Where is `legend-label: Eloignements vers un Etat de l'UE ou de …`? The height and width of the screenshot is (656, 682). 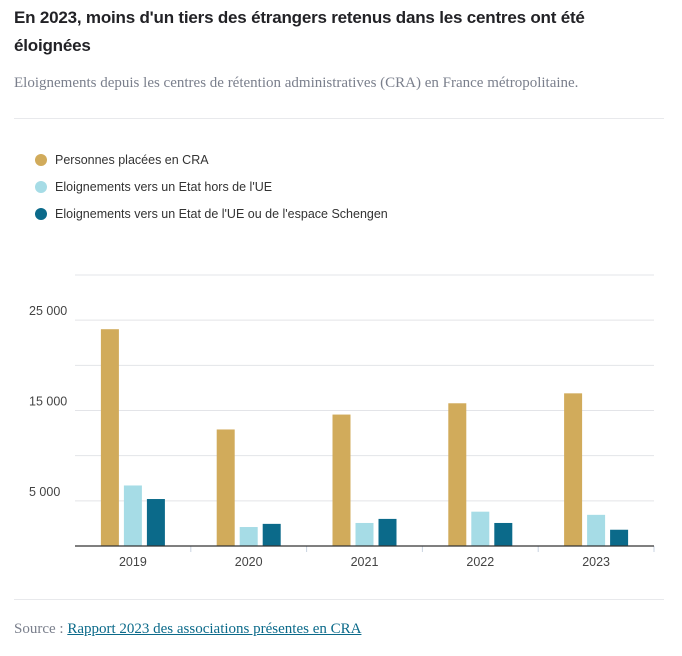
legend-label: Eloignements vers un Etat de l'UE ou de … is located at coordinates (221, 213).